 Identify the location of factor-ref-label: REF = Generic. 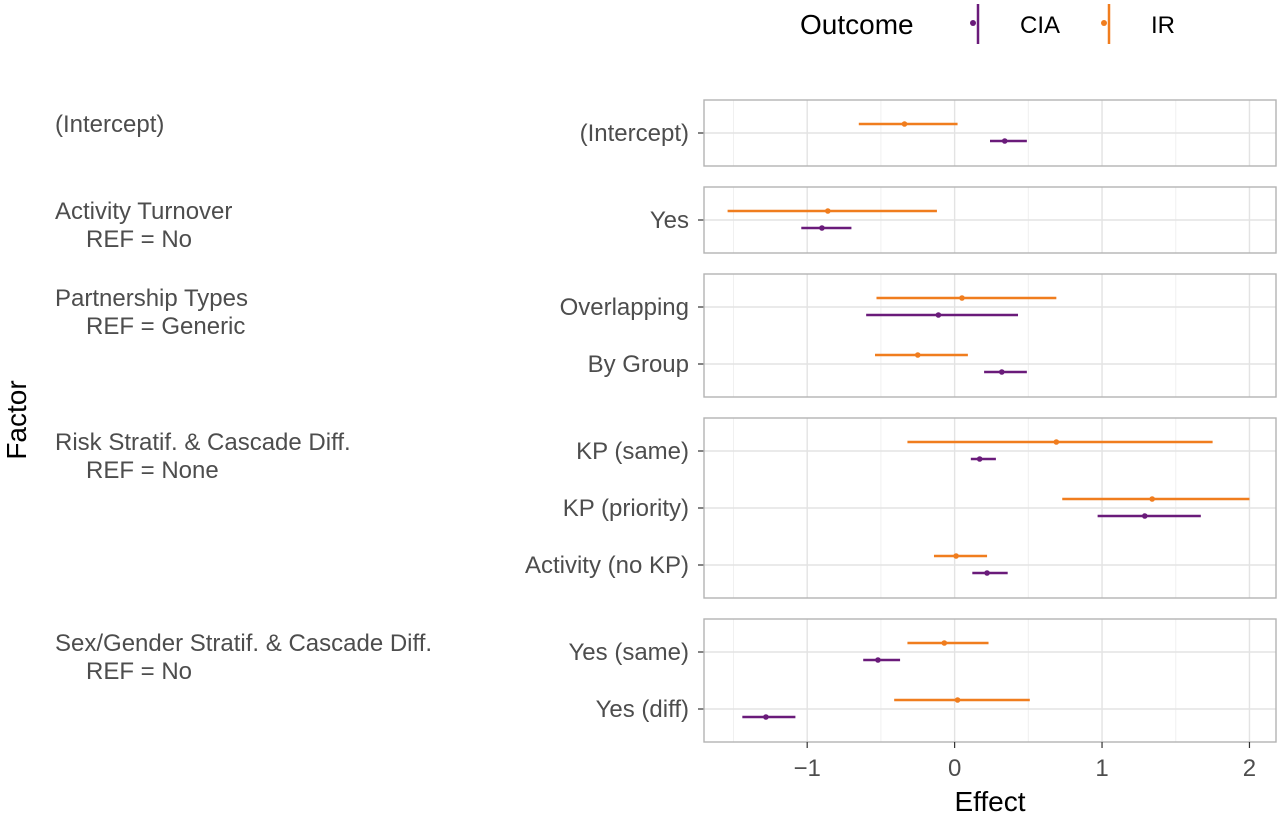
(165, 326).